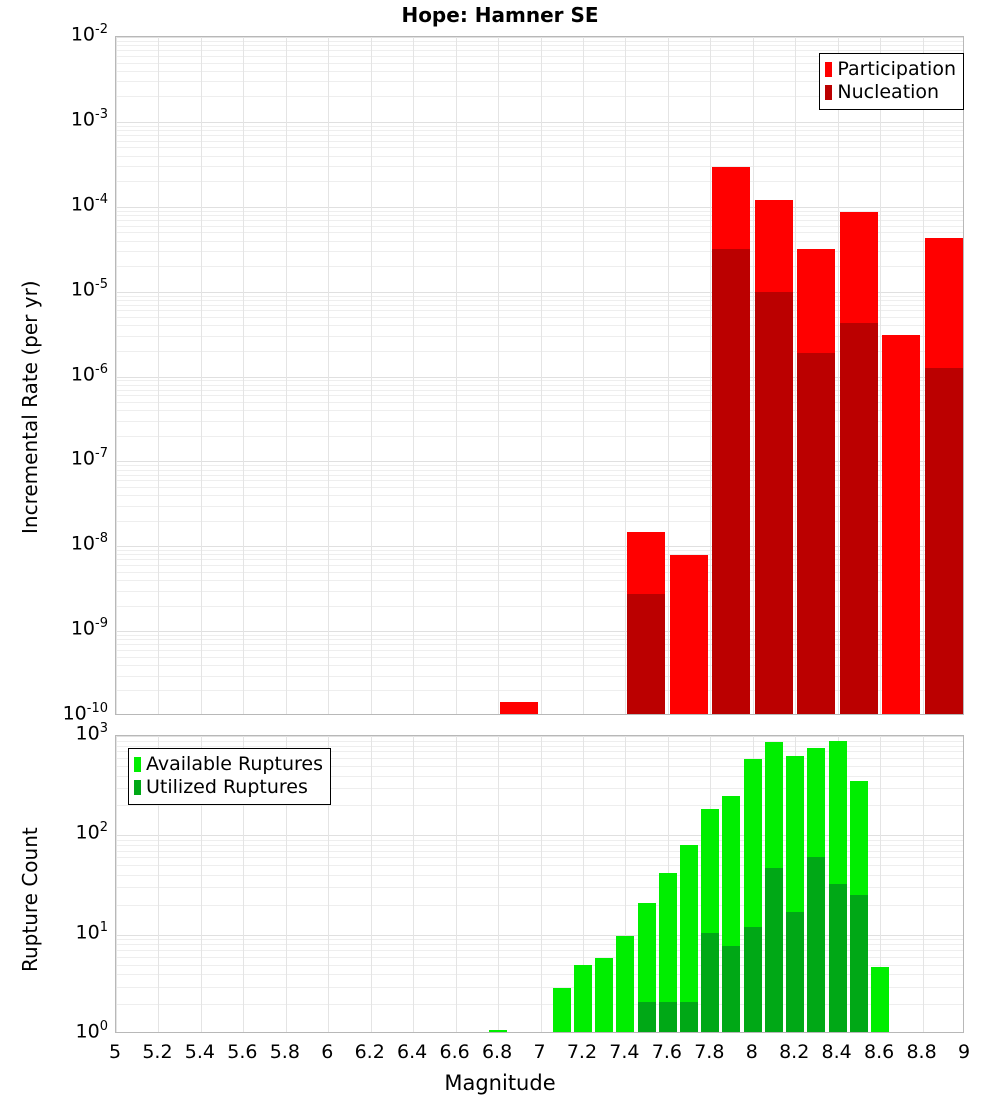 This screenshot has height=1100, width=1000. What do you see at coordinates (91, 931) in the screenshot?
I see `bottom-chart-y-tick: 10¹` at bounding box center [91, 931].